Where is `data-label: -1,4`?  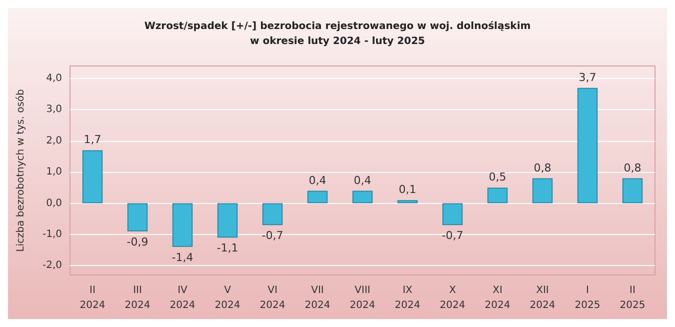 data-label: -1,4 is located at coordinates (183, 257).